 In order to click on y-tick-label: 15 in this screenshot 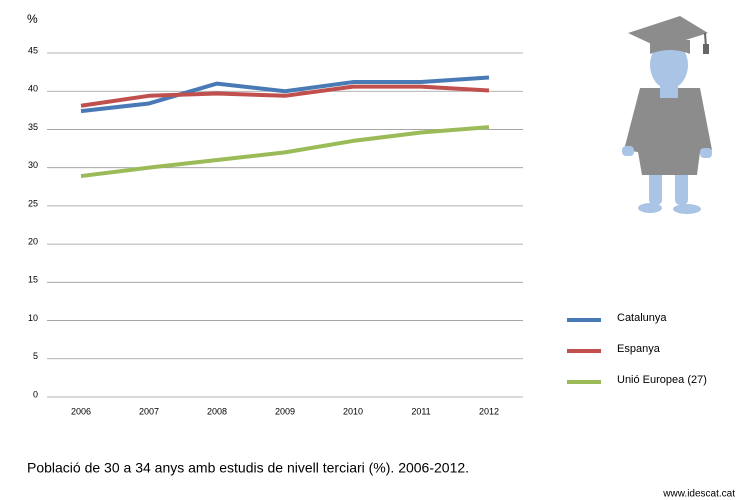, I will do `click(33, 280)`.